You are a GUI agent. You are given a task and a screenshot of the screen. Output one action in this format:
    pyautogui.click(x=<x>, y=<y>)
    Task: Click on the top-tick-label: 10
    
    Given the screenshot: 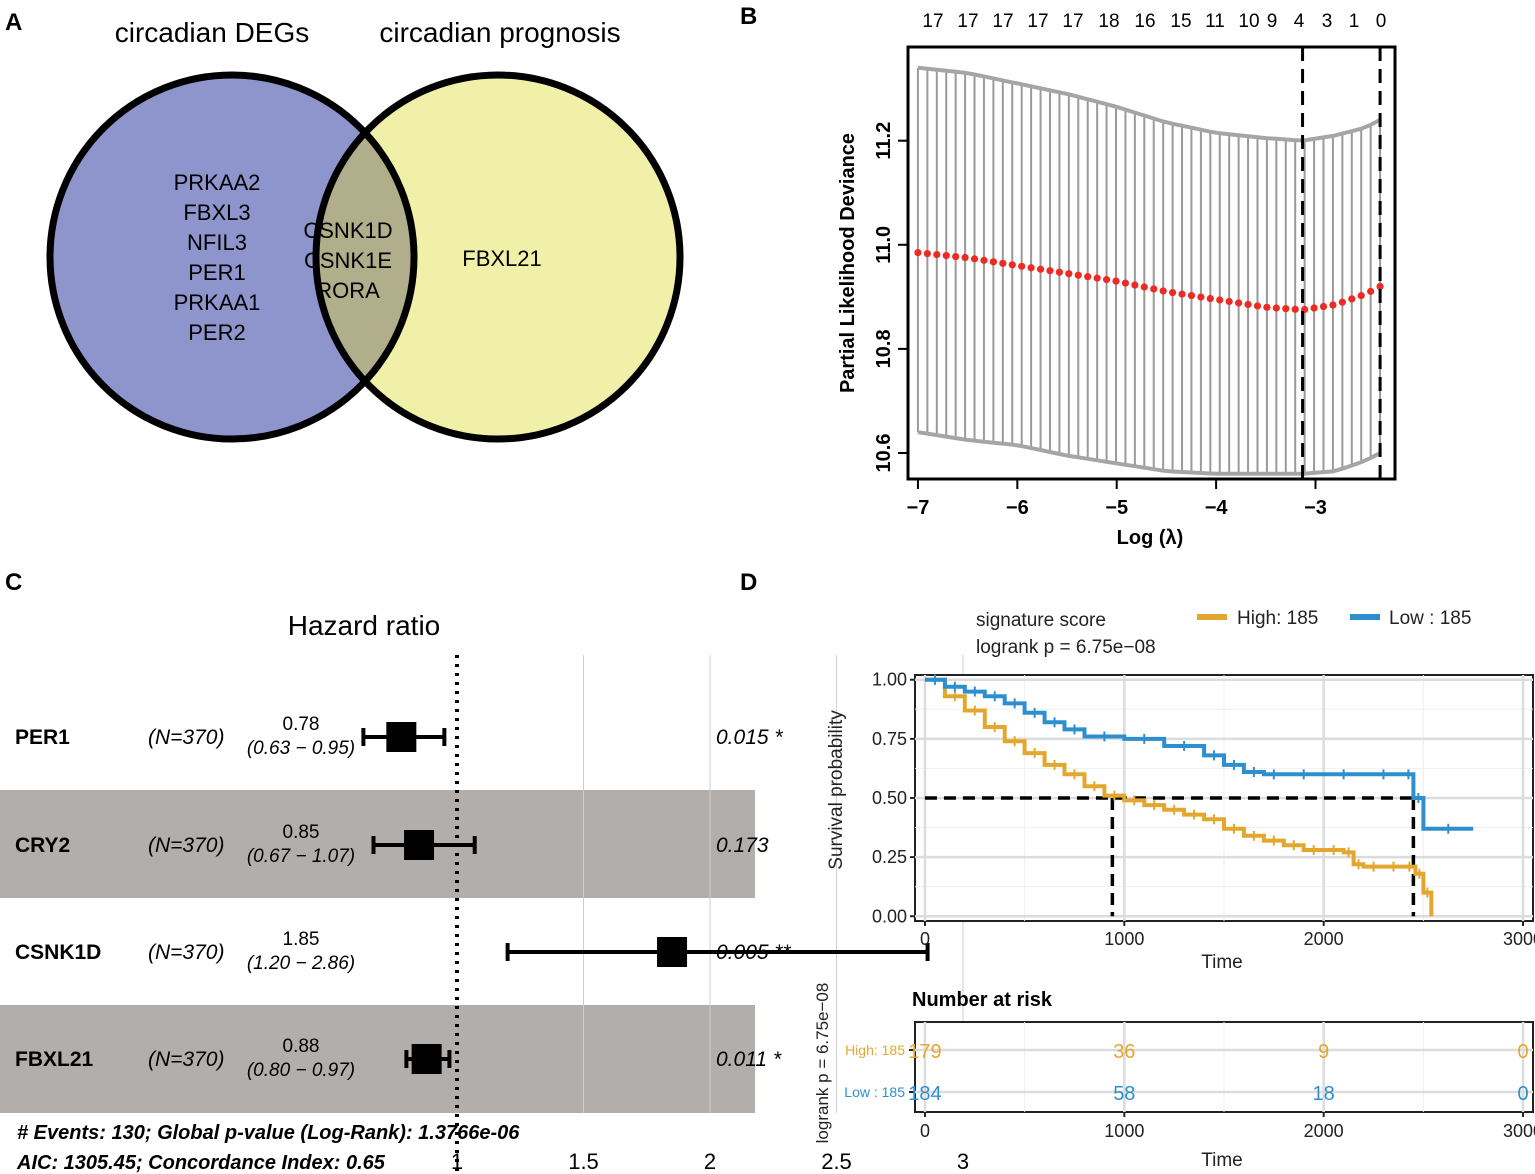 What is the action you would take?
    pyautogui.click(x=1248, y=21)
    